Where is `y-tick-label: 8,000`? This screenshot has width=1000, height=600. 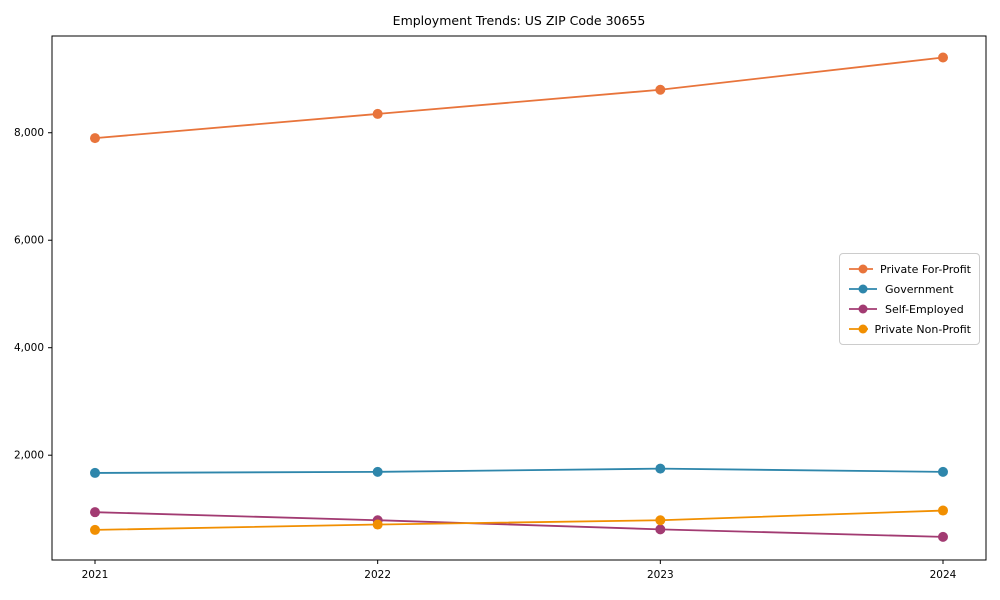
y-tick-label: 8,000 is located at coordinates (29, 133).